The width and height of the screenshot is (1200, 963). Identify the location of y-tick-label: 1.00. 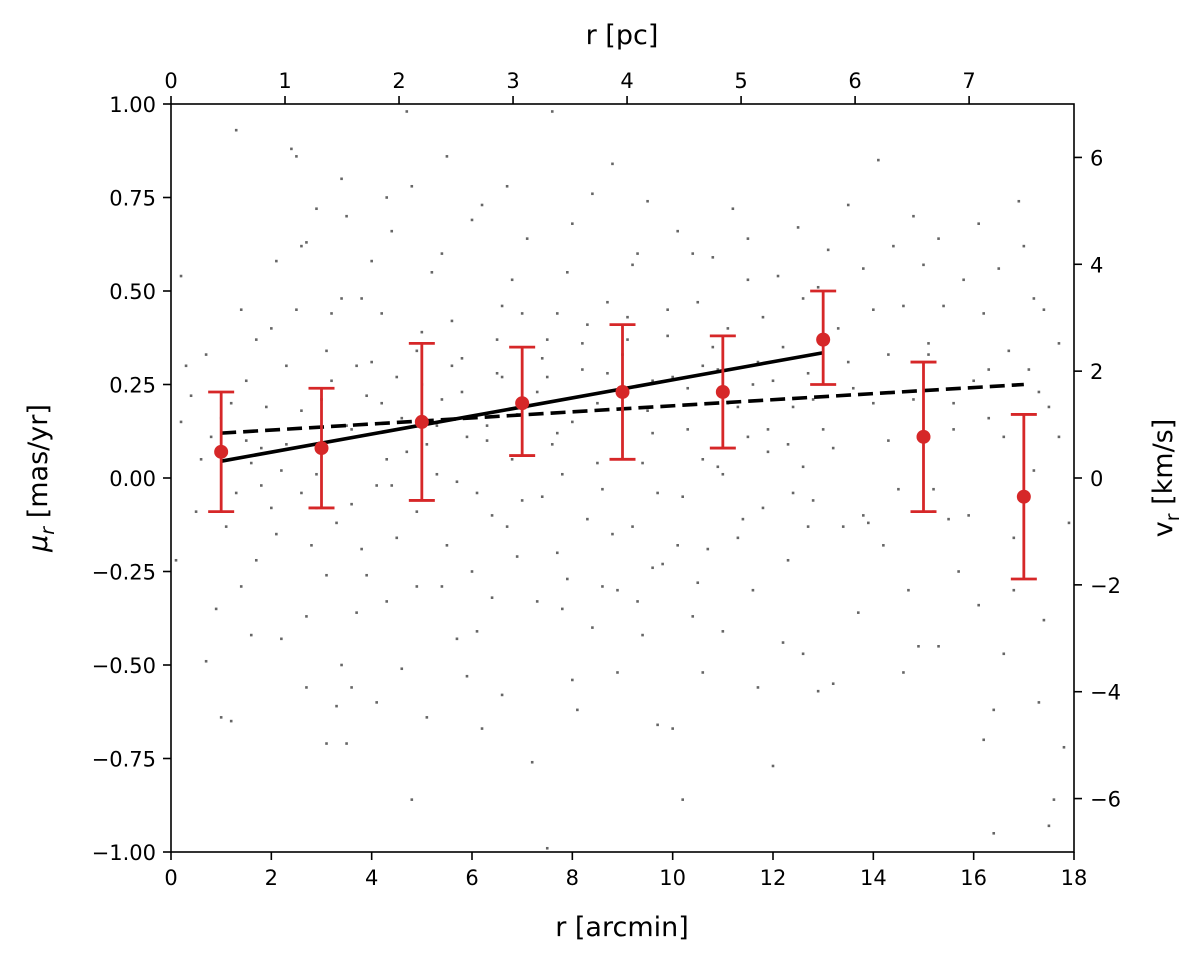
(132, 105).